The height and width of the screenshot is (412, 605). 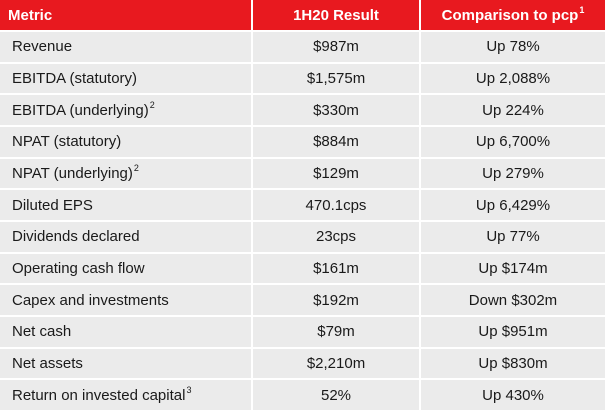 I want to click on result-cell: $192m, so click(x=336, y=300).